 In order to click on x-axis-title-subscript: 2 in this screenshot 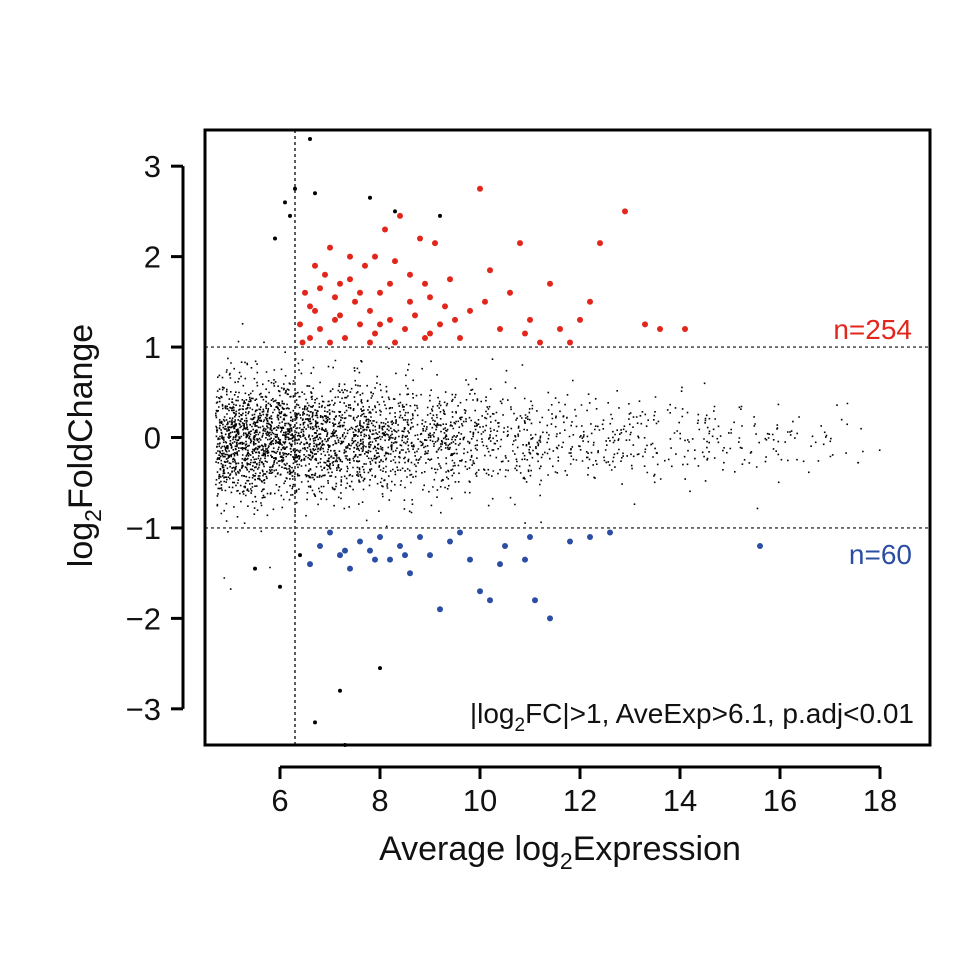, I will do `click(566, 861)`.